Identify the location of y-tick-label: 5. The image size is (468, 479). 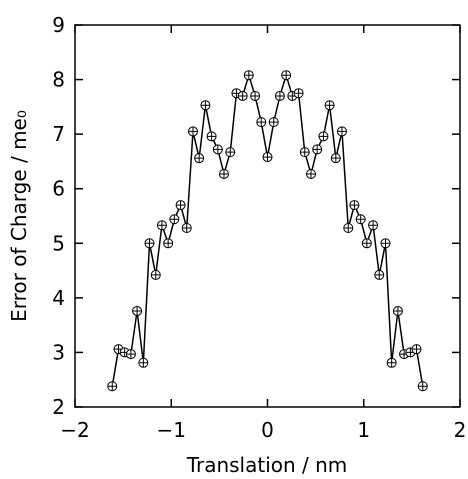
(58, 243).